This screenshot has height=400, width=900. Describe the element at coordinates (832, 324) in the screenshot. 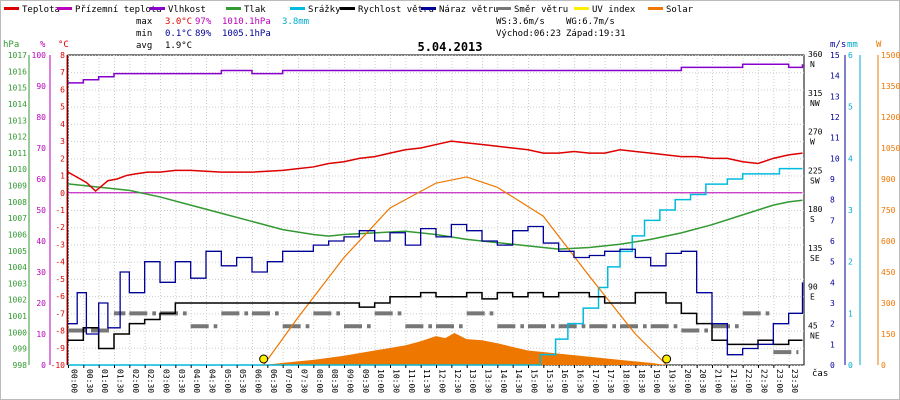

I see `axis-wind-tick-2: 2` at that location.